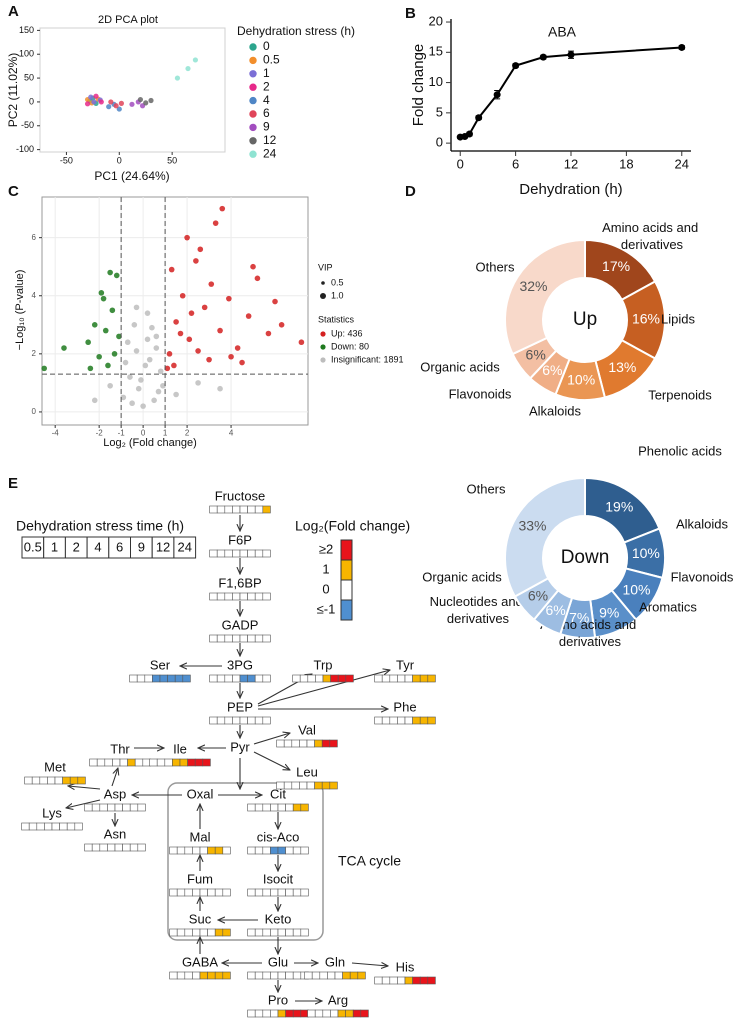 This screenshot has height=1024, width=741. Describe the element at coordinates (240, 706) in the screenshot. I see `node-label: PEP` at that location.